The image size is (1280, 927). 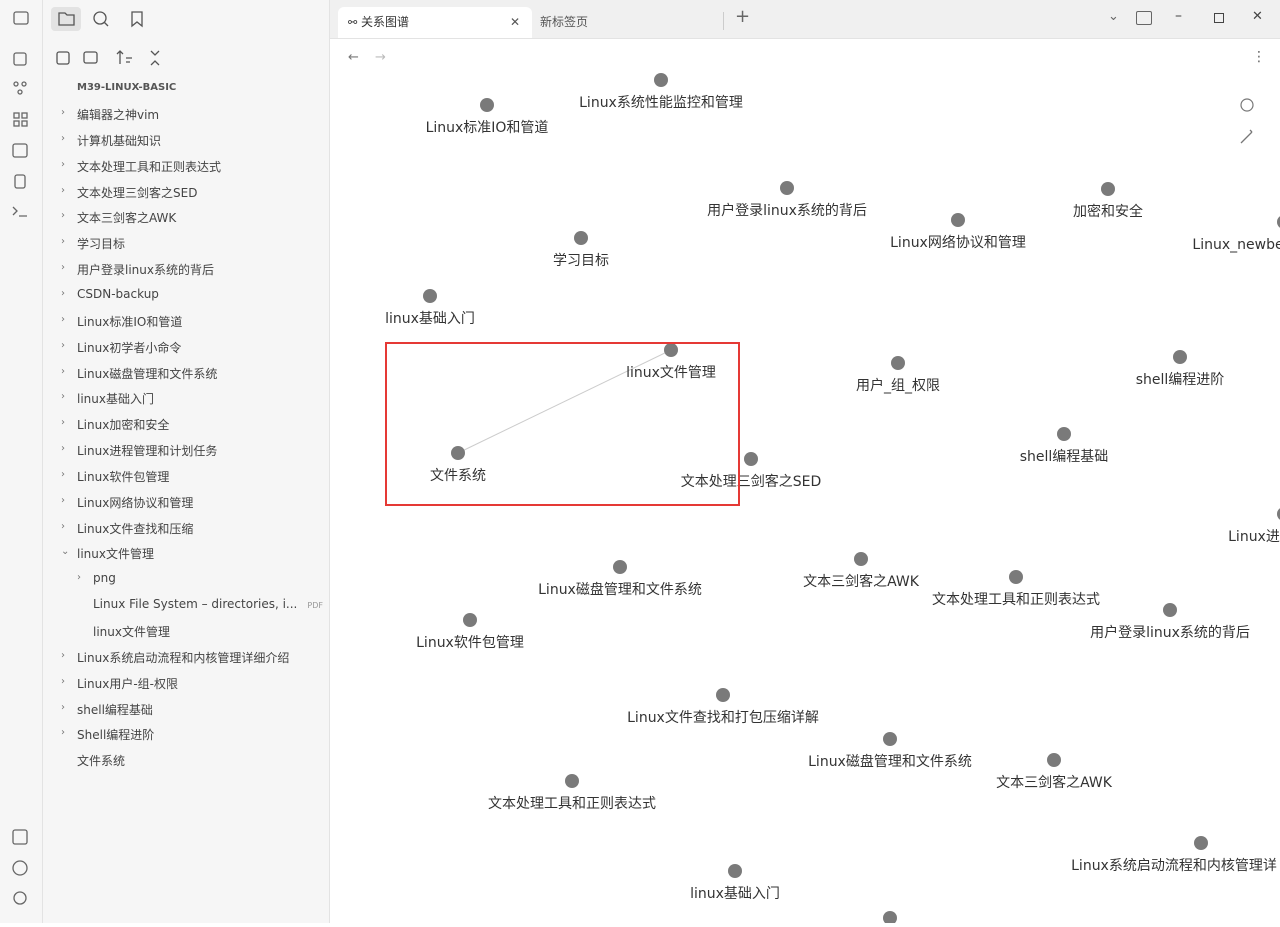 What do you see at coordinates (119, 140) in the screenshot?
I see `tree-item: 计算机基础知识` at bounding box center [119, 140].